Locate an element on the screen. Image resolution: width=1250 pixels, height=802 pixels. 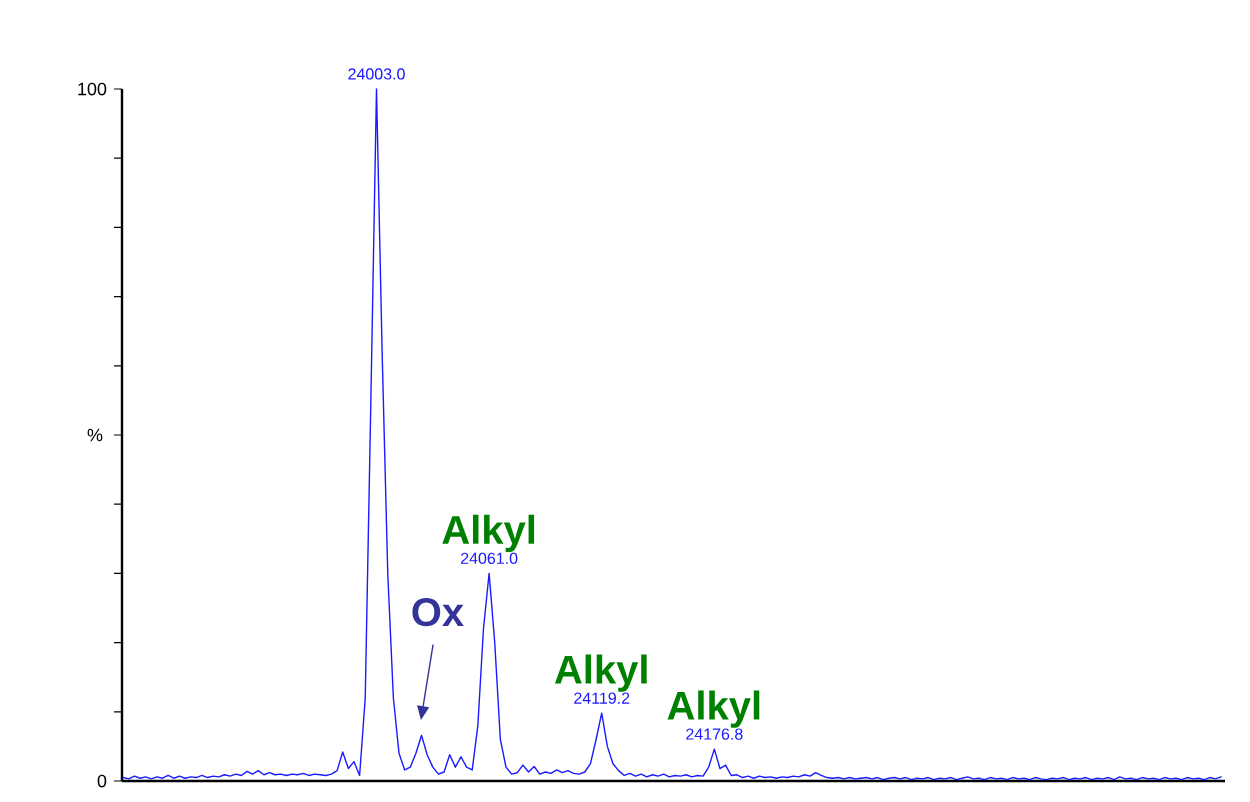
y-axis-title: % is located at coordinates (95, 435).